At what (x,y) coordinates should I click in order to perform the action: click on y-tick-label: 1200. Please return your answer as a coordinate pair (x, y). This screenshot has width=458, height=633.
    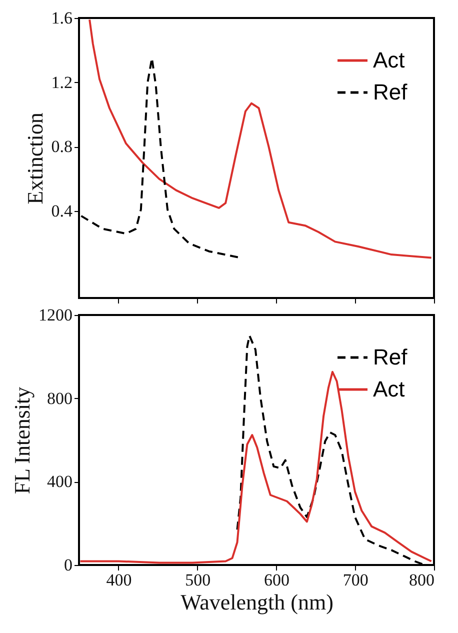
    Looking at the image, I should click on (55, 315).